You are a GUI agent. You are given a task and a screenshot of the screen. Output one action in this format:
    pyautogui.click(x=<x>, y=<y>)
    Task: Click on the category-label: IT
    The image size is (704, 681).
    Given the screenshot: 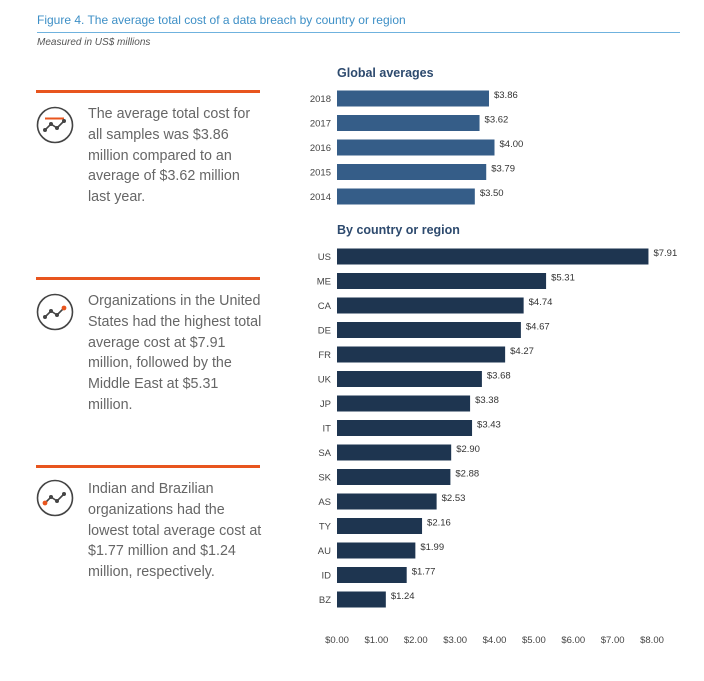 What is the action you would take?
    pyautogui.click(x=327, y=429)
    